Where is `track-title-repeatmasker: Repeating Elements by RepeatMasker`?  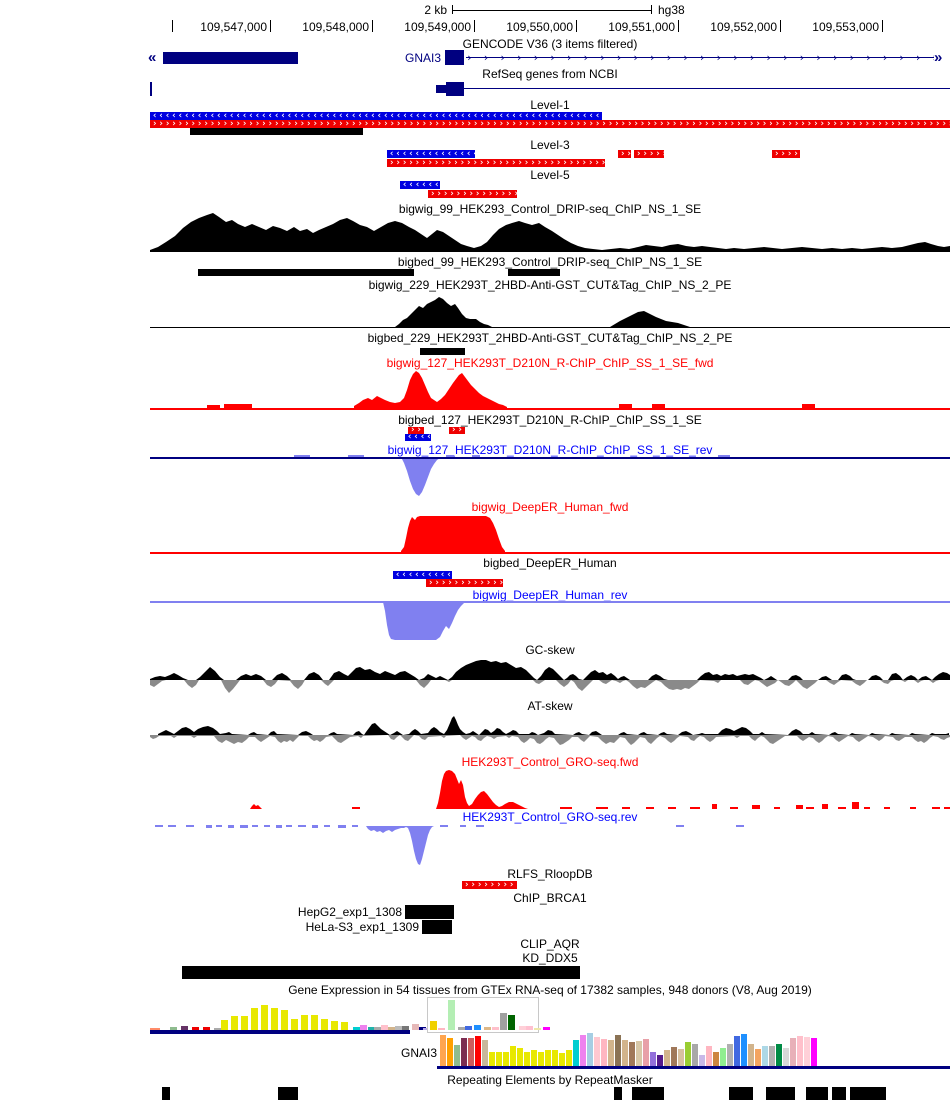
track-title-repeatmasker: Repeating Elements by RepeatMasker is located at coordinates (550, 1080).